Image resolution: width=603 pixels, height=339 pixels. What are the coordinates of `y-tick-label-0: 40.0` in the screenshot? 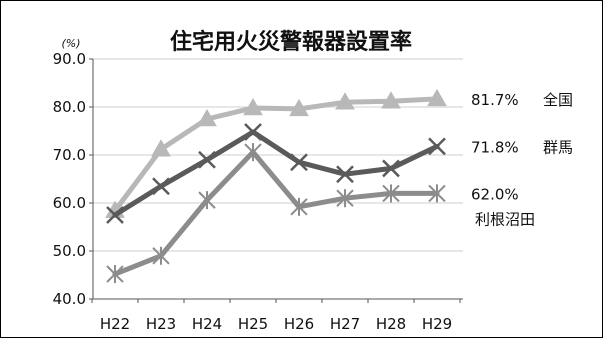 It's located at (69, 299).